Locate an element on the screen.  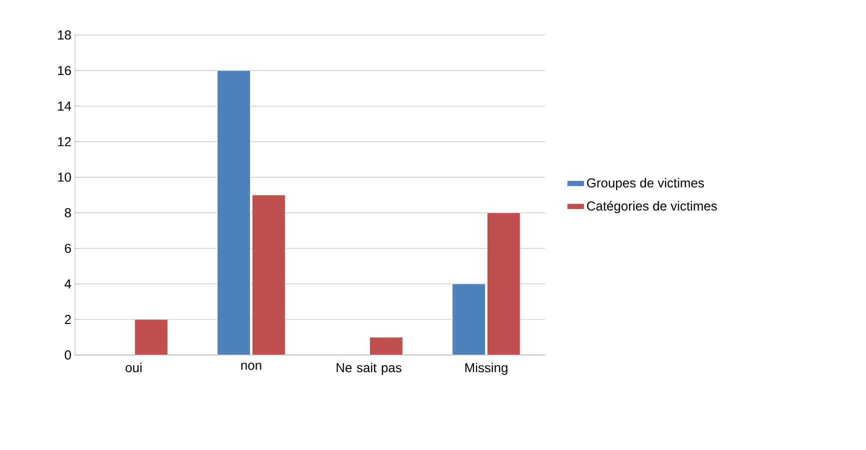
y-tick-label: 18 is located at coordinates (64, 35).